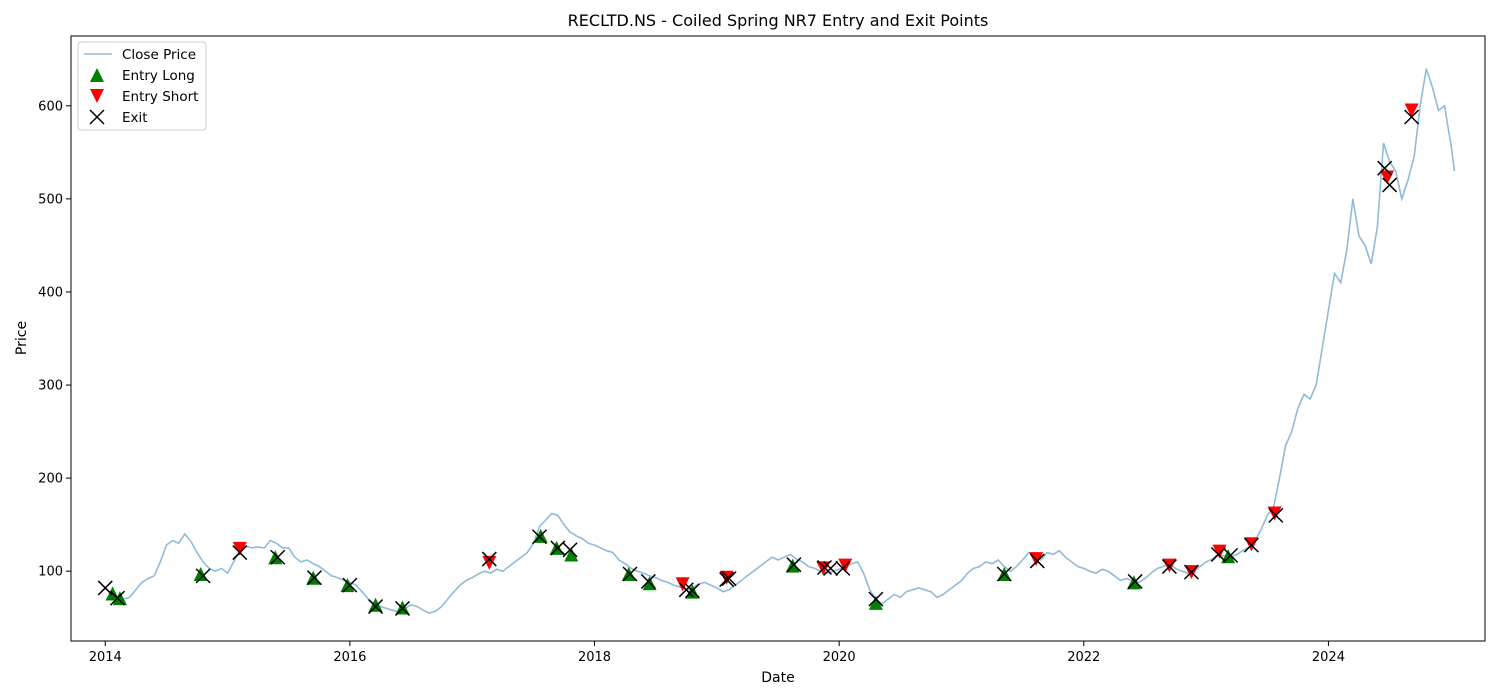 The height and width of the screenshot is (700, 1500). Describe the element at coordinates (50, 106) in the screenshot. I see `y-tick-label: 600` at that location.